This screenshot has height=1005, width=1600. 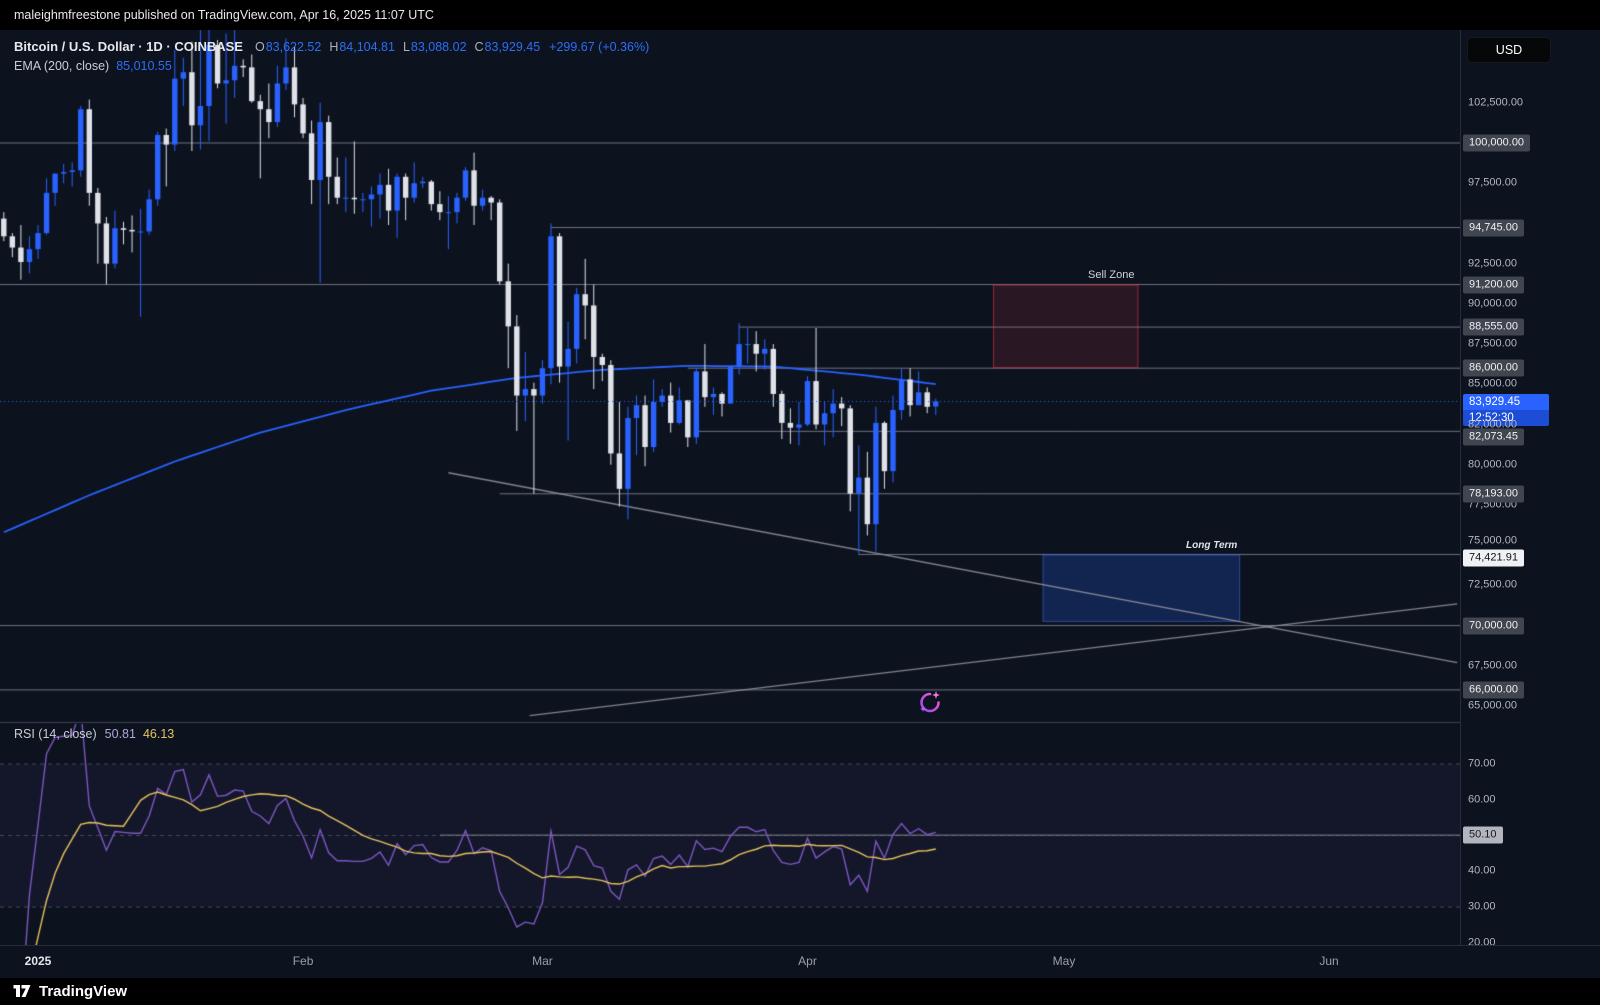 I want to click on price-tick: 97,500.00, so click(x=1492, y=182).